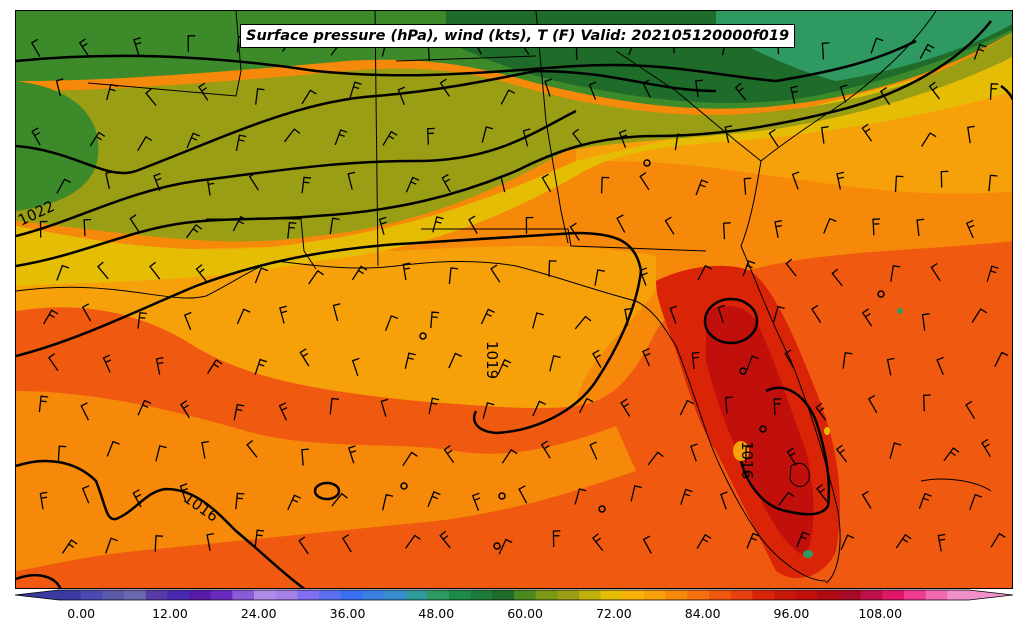 This screenshot has height=633, width=1022. I want to click on isobar-closed, so click(731, 321).